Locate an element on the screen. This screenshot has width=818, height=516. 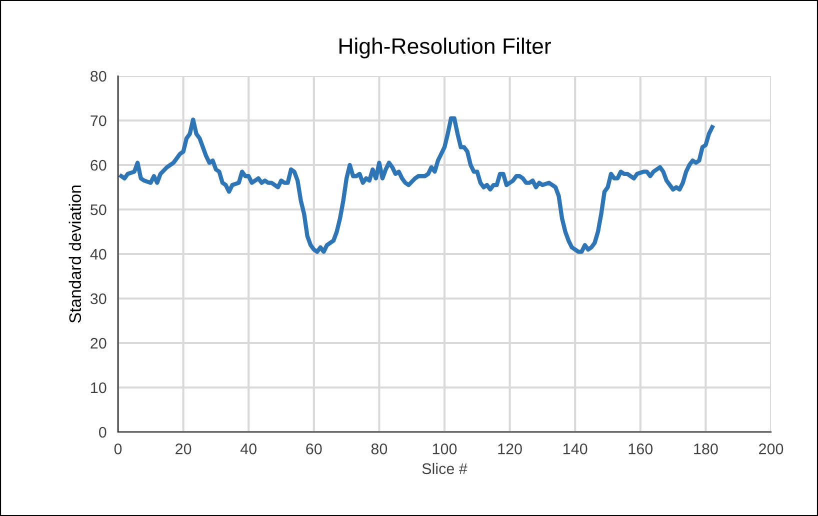
x-tick-label: 100 is located at coordinates (444, 449).